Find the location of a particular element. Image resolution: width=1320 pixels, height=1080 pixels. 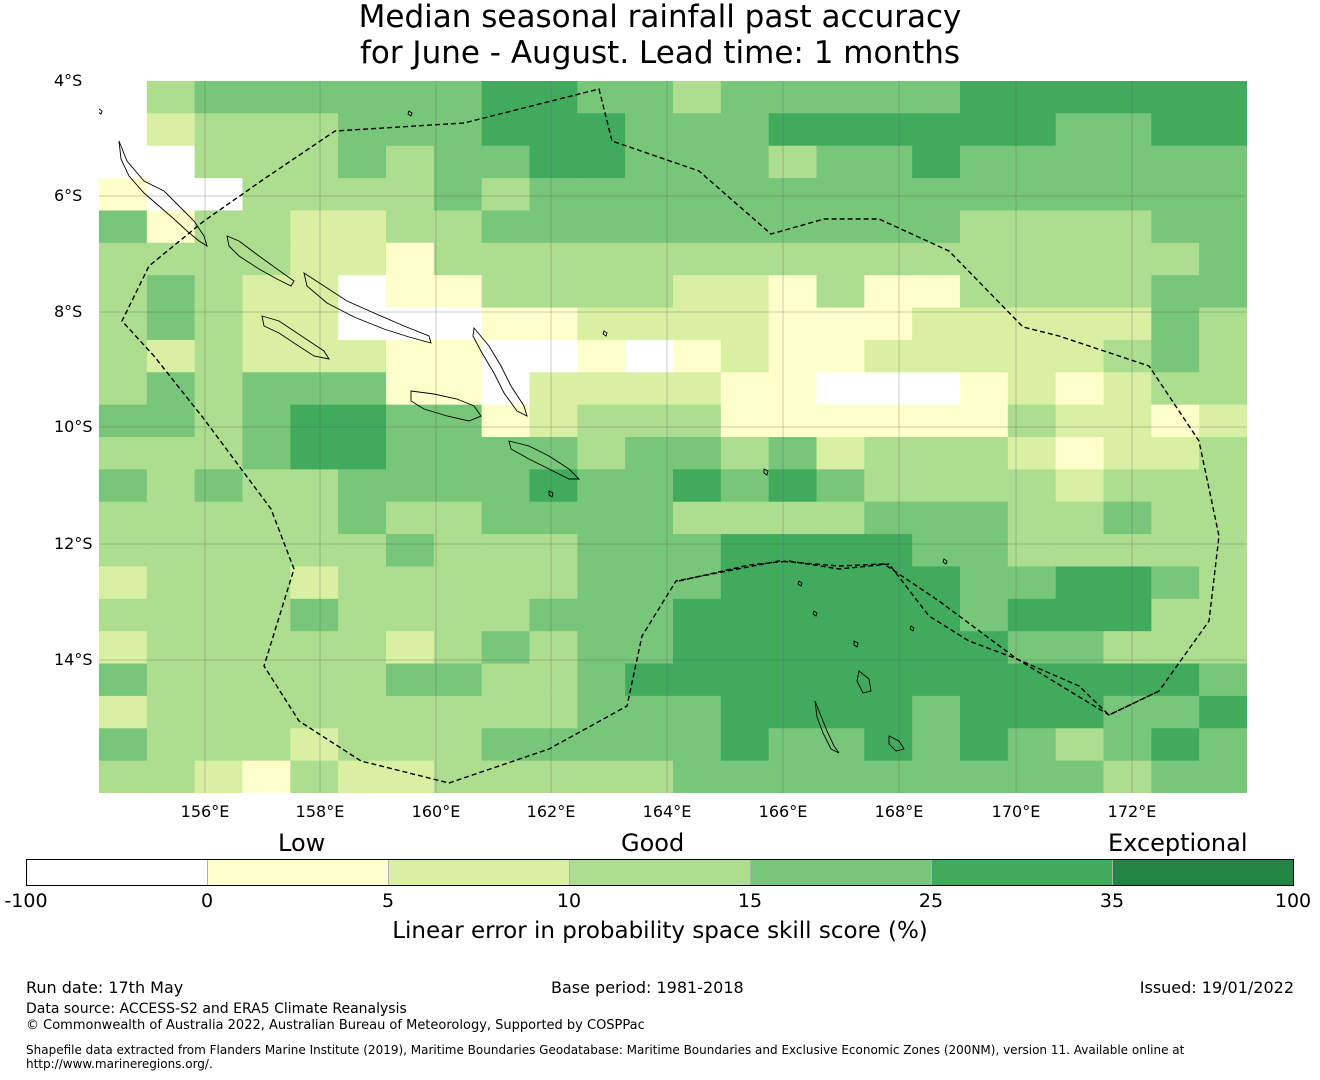

colorbar is located at coordinates (660, 872).